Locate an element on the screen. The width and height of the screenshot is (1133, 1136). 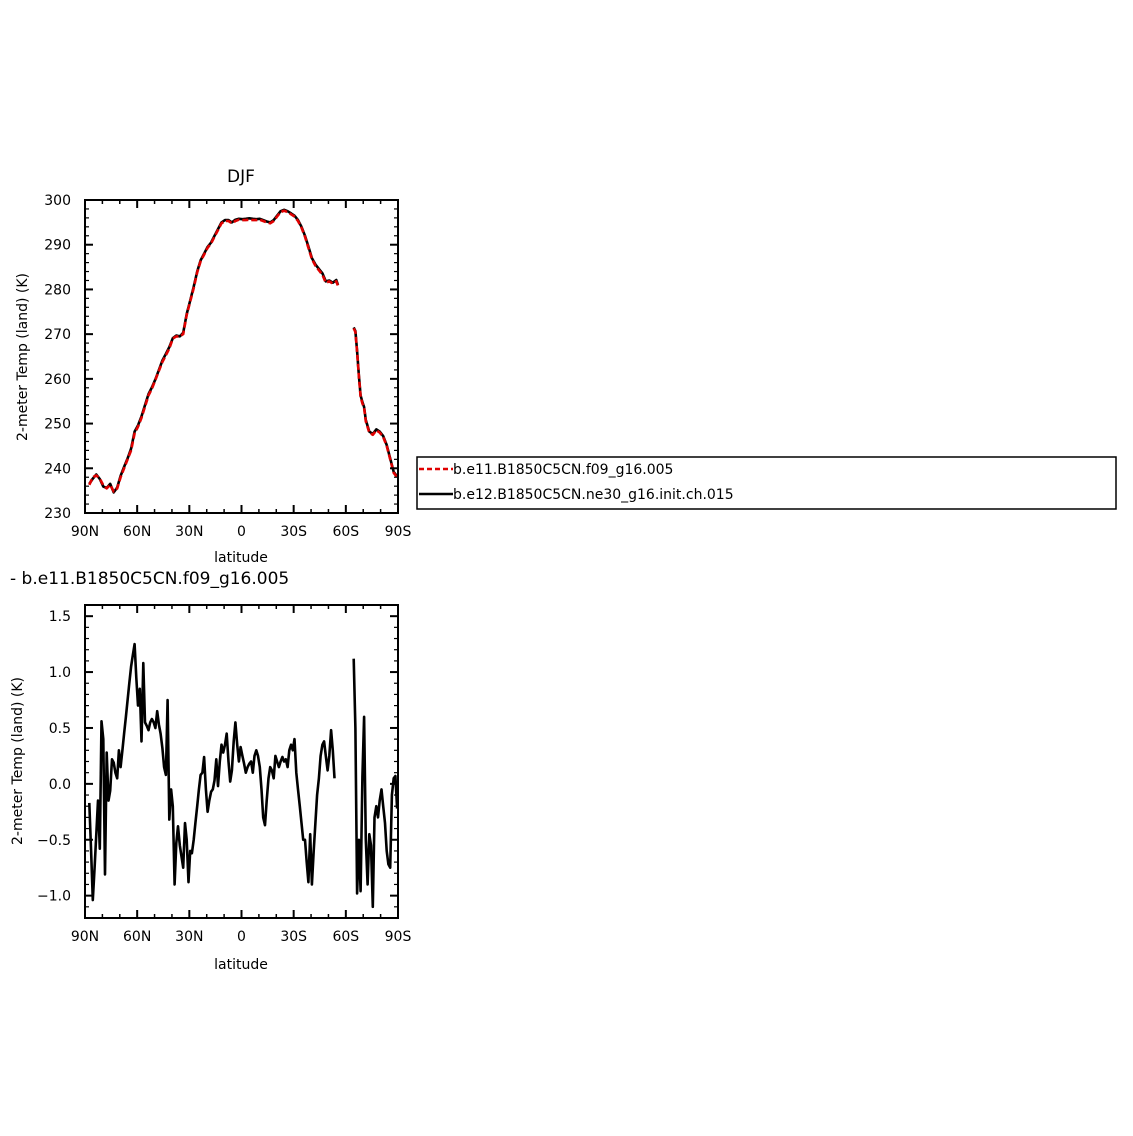
y-tick-label: 240 is located at coordinates (57, 469).